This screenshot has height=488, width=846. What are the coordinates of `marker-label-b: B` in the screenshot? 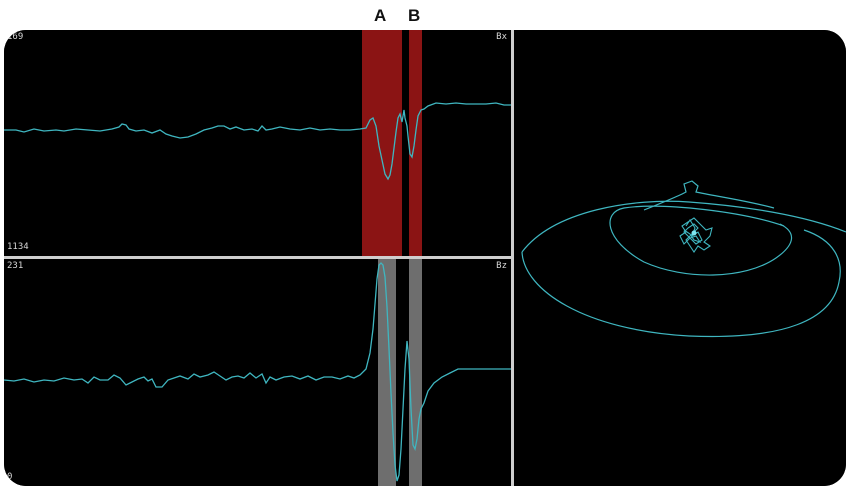 It's located at (414, 15).